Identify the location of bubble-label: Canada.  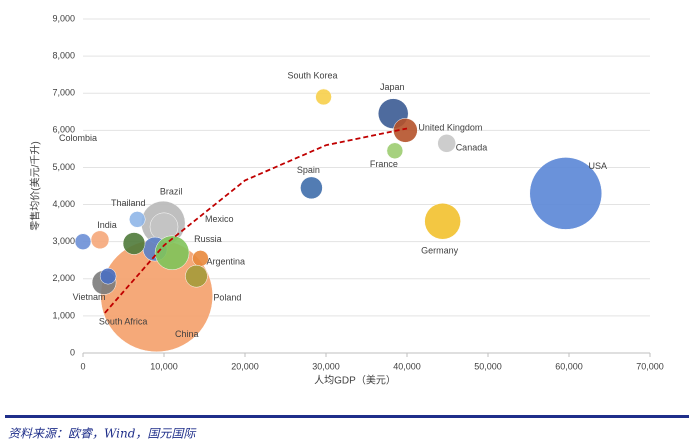
(472, 148).